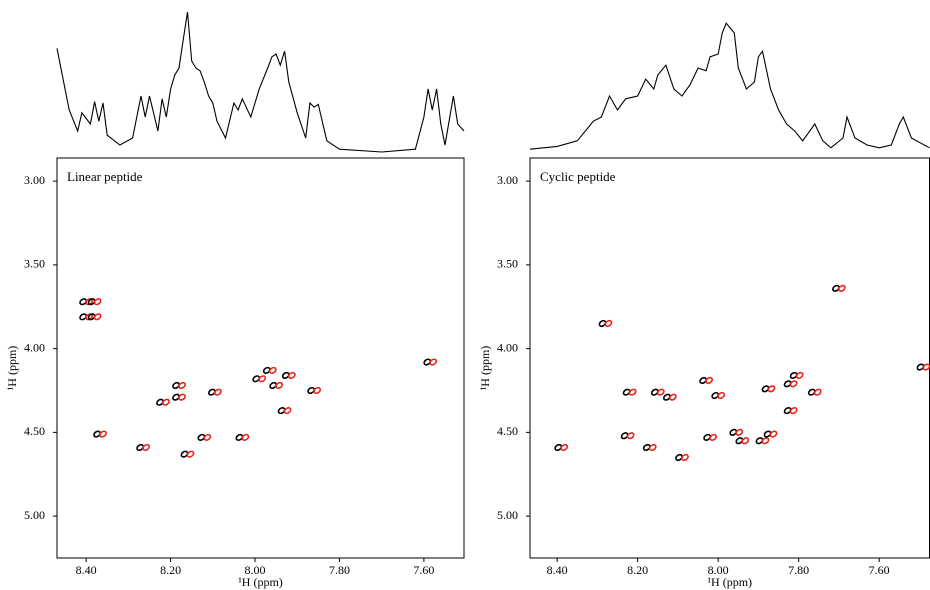 This screenshot has width=930, height=590. What do you see at coordinates (798, 570) in the screenshot?
I see `x-tick-label: 7.80` at bounding box center [798, 570].